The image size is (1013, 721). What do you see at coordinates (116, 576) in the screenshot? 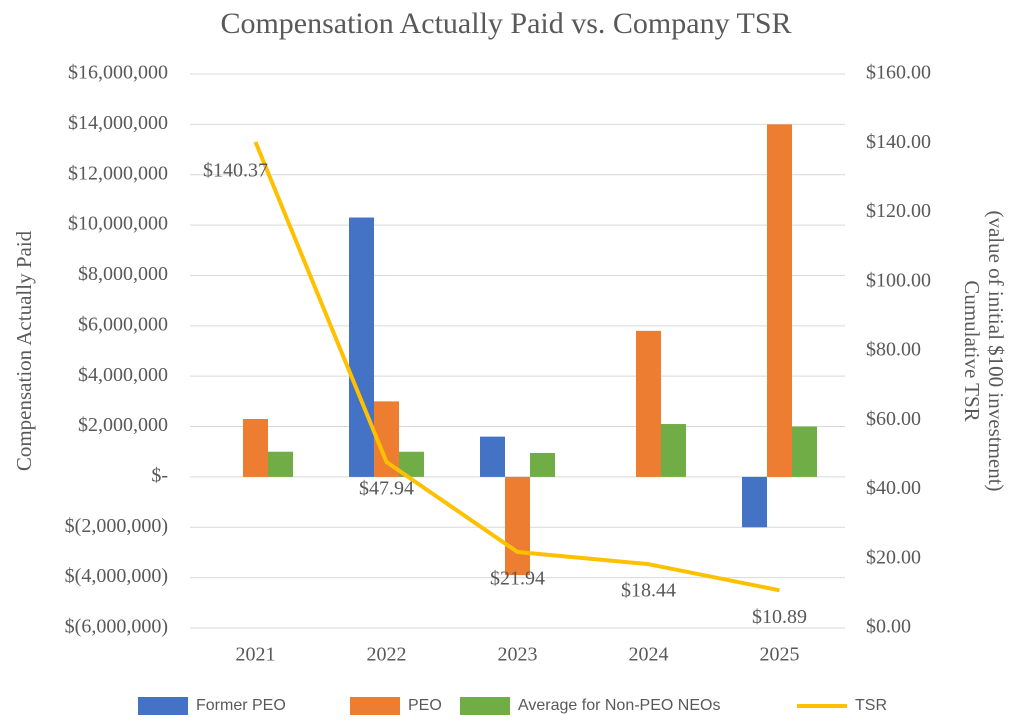
I see `y-tick-label: $(4,000,000)` at bounding box center [116, 576].